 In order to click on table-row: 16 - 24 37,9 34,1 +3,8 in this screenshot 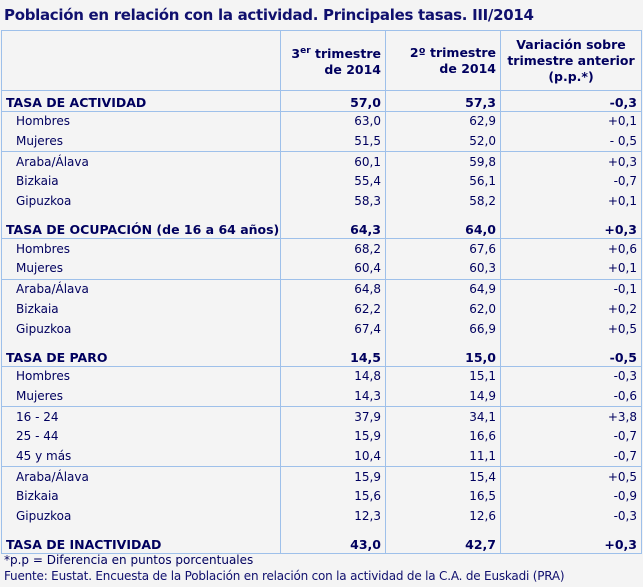, I will do `click(322, 416)`.